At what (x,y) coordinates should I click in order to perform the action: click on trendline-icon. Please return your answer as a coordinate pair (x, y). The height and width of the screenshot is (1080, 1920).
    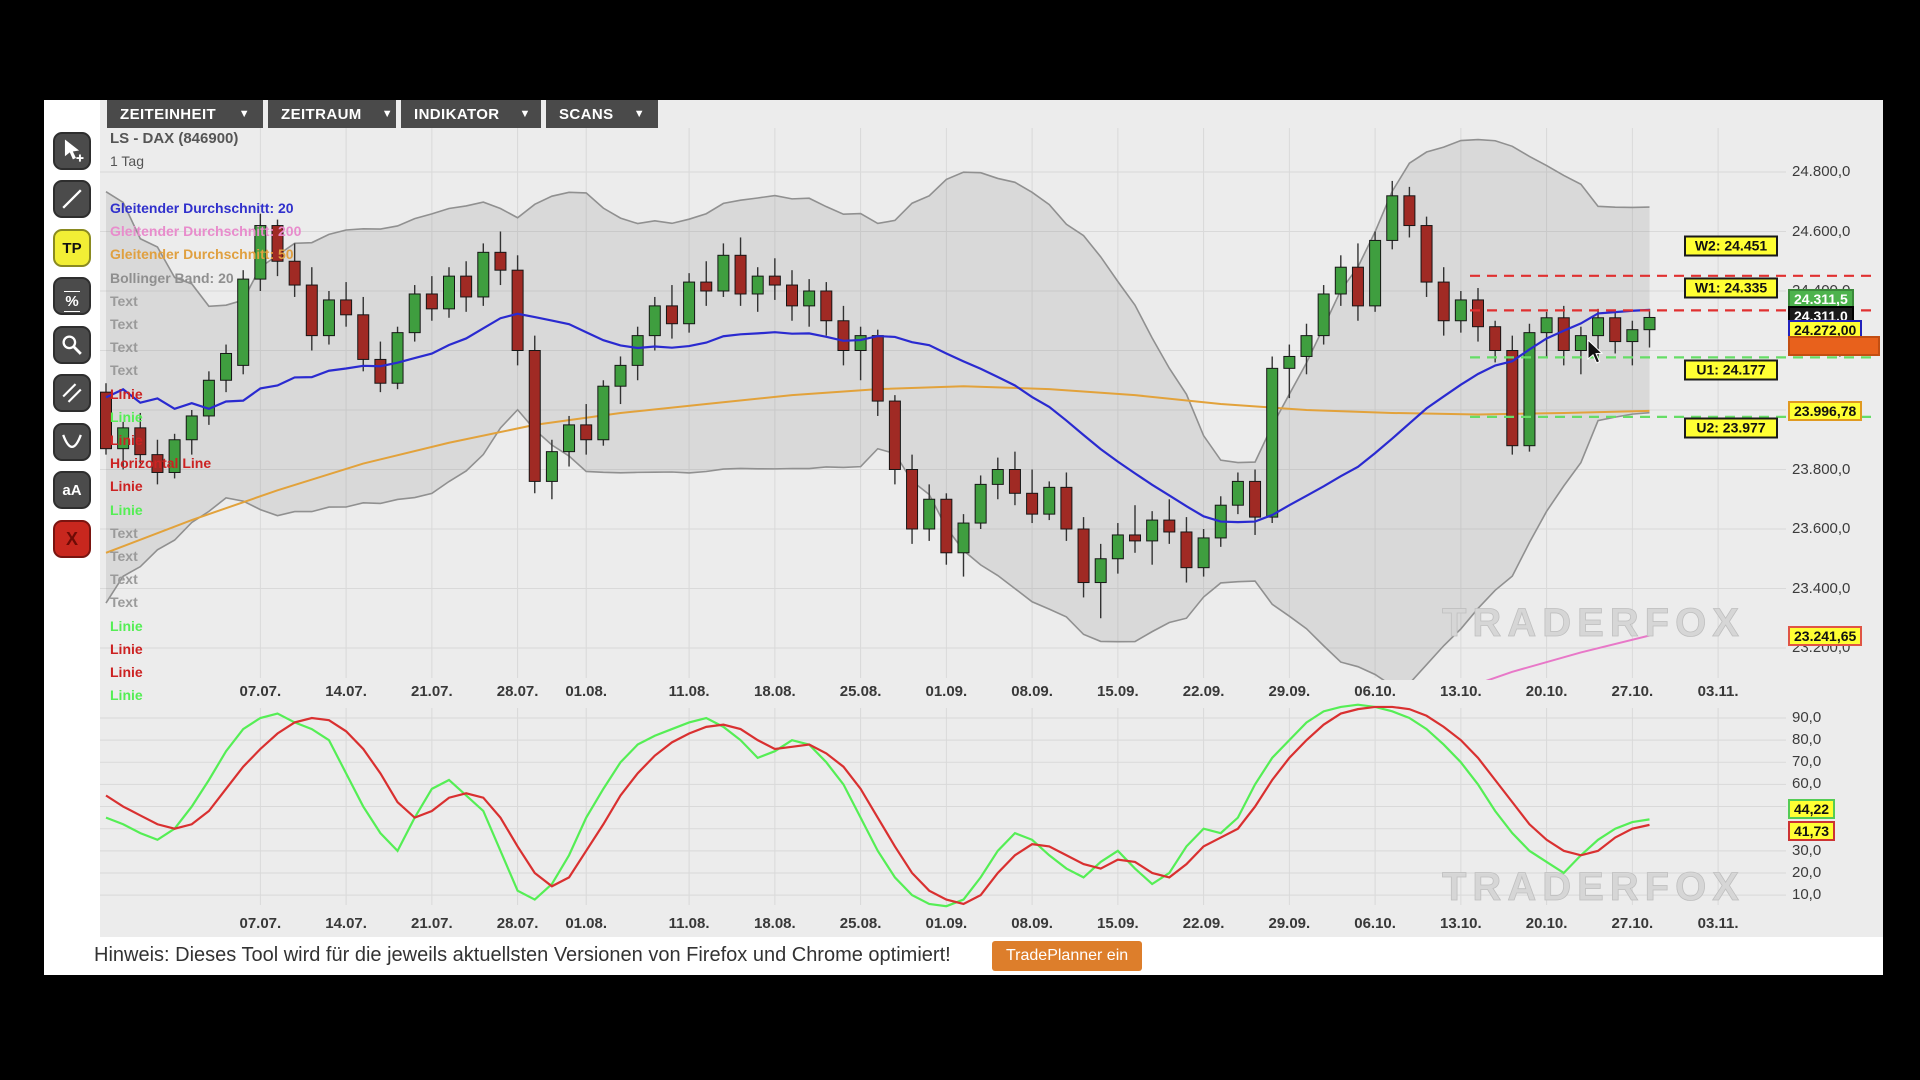
    Looking at the image, I should click on (72, 199).